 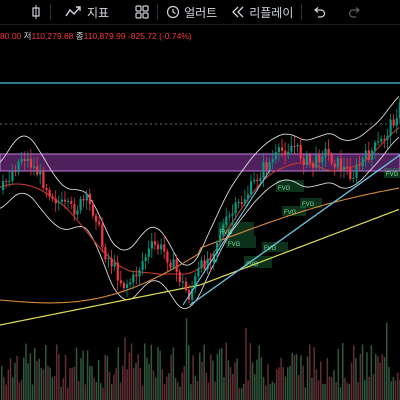 What do you see at coordinates (319, 12) in the screenshot?
I see `undo-button` at bounding box center [319, 12].